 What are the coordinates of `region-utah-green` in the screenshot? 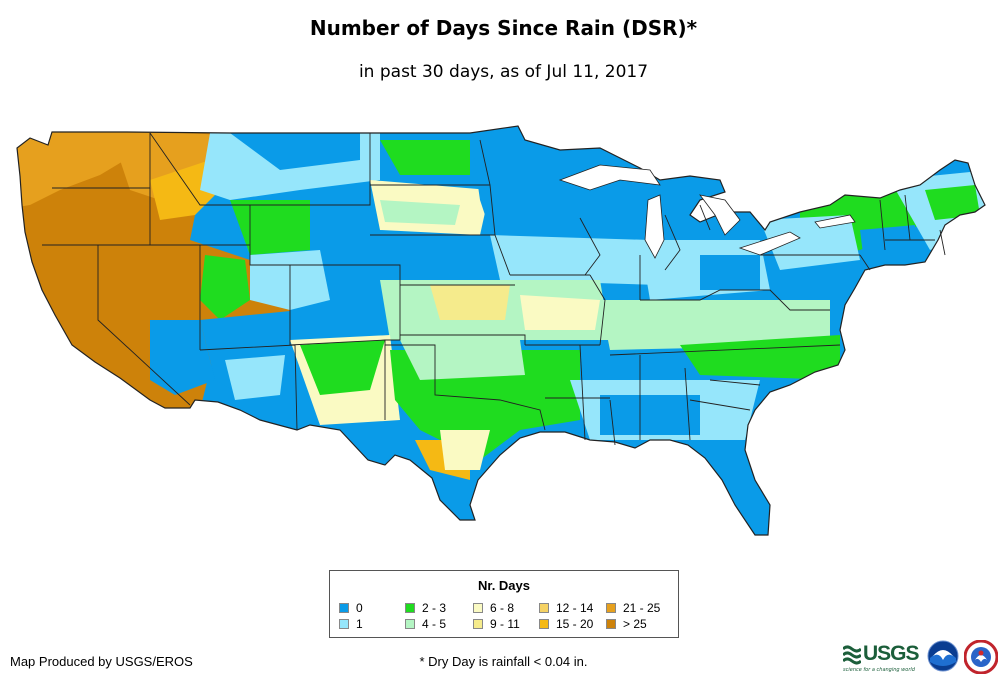 It's located at (225, 287).